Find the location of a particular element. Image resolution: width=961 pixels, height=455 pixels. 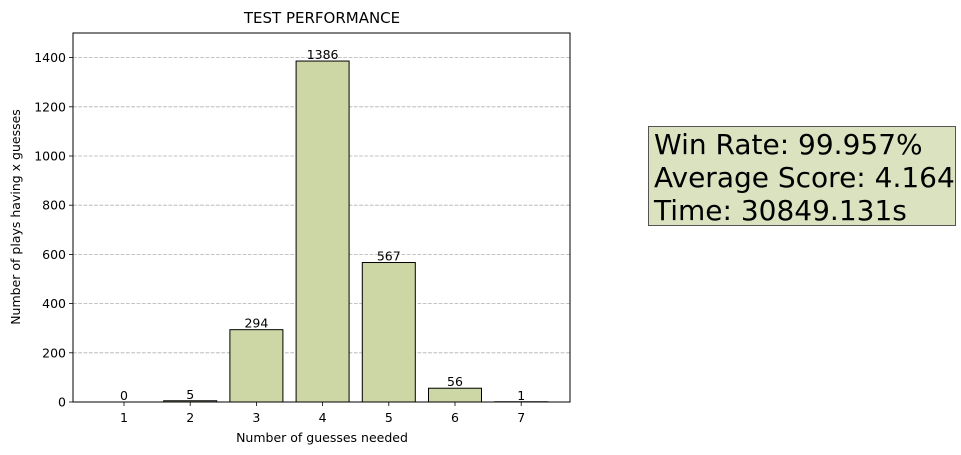

bar-value-label: 1386 is located at coordinates (323, 54).